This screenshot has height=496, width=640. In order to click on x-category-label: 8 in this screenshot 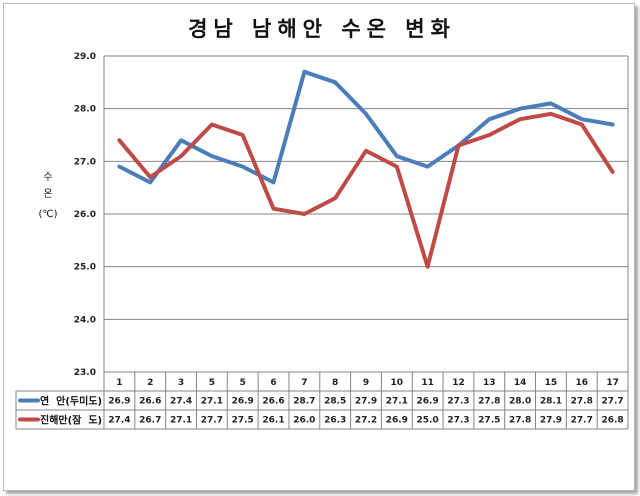, I will do `click(335, 383)`.